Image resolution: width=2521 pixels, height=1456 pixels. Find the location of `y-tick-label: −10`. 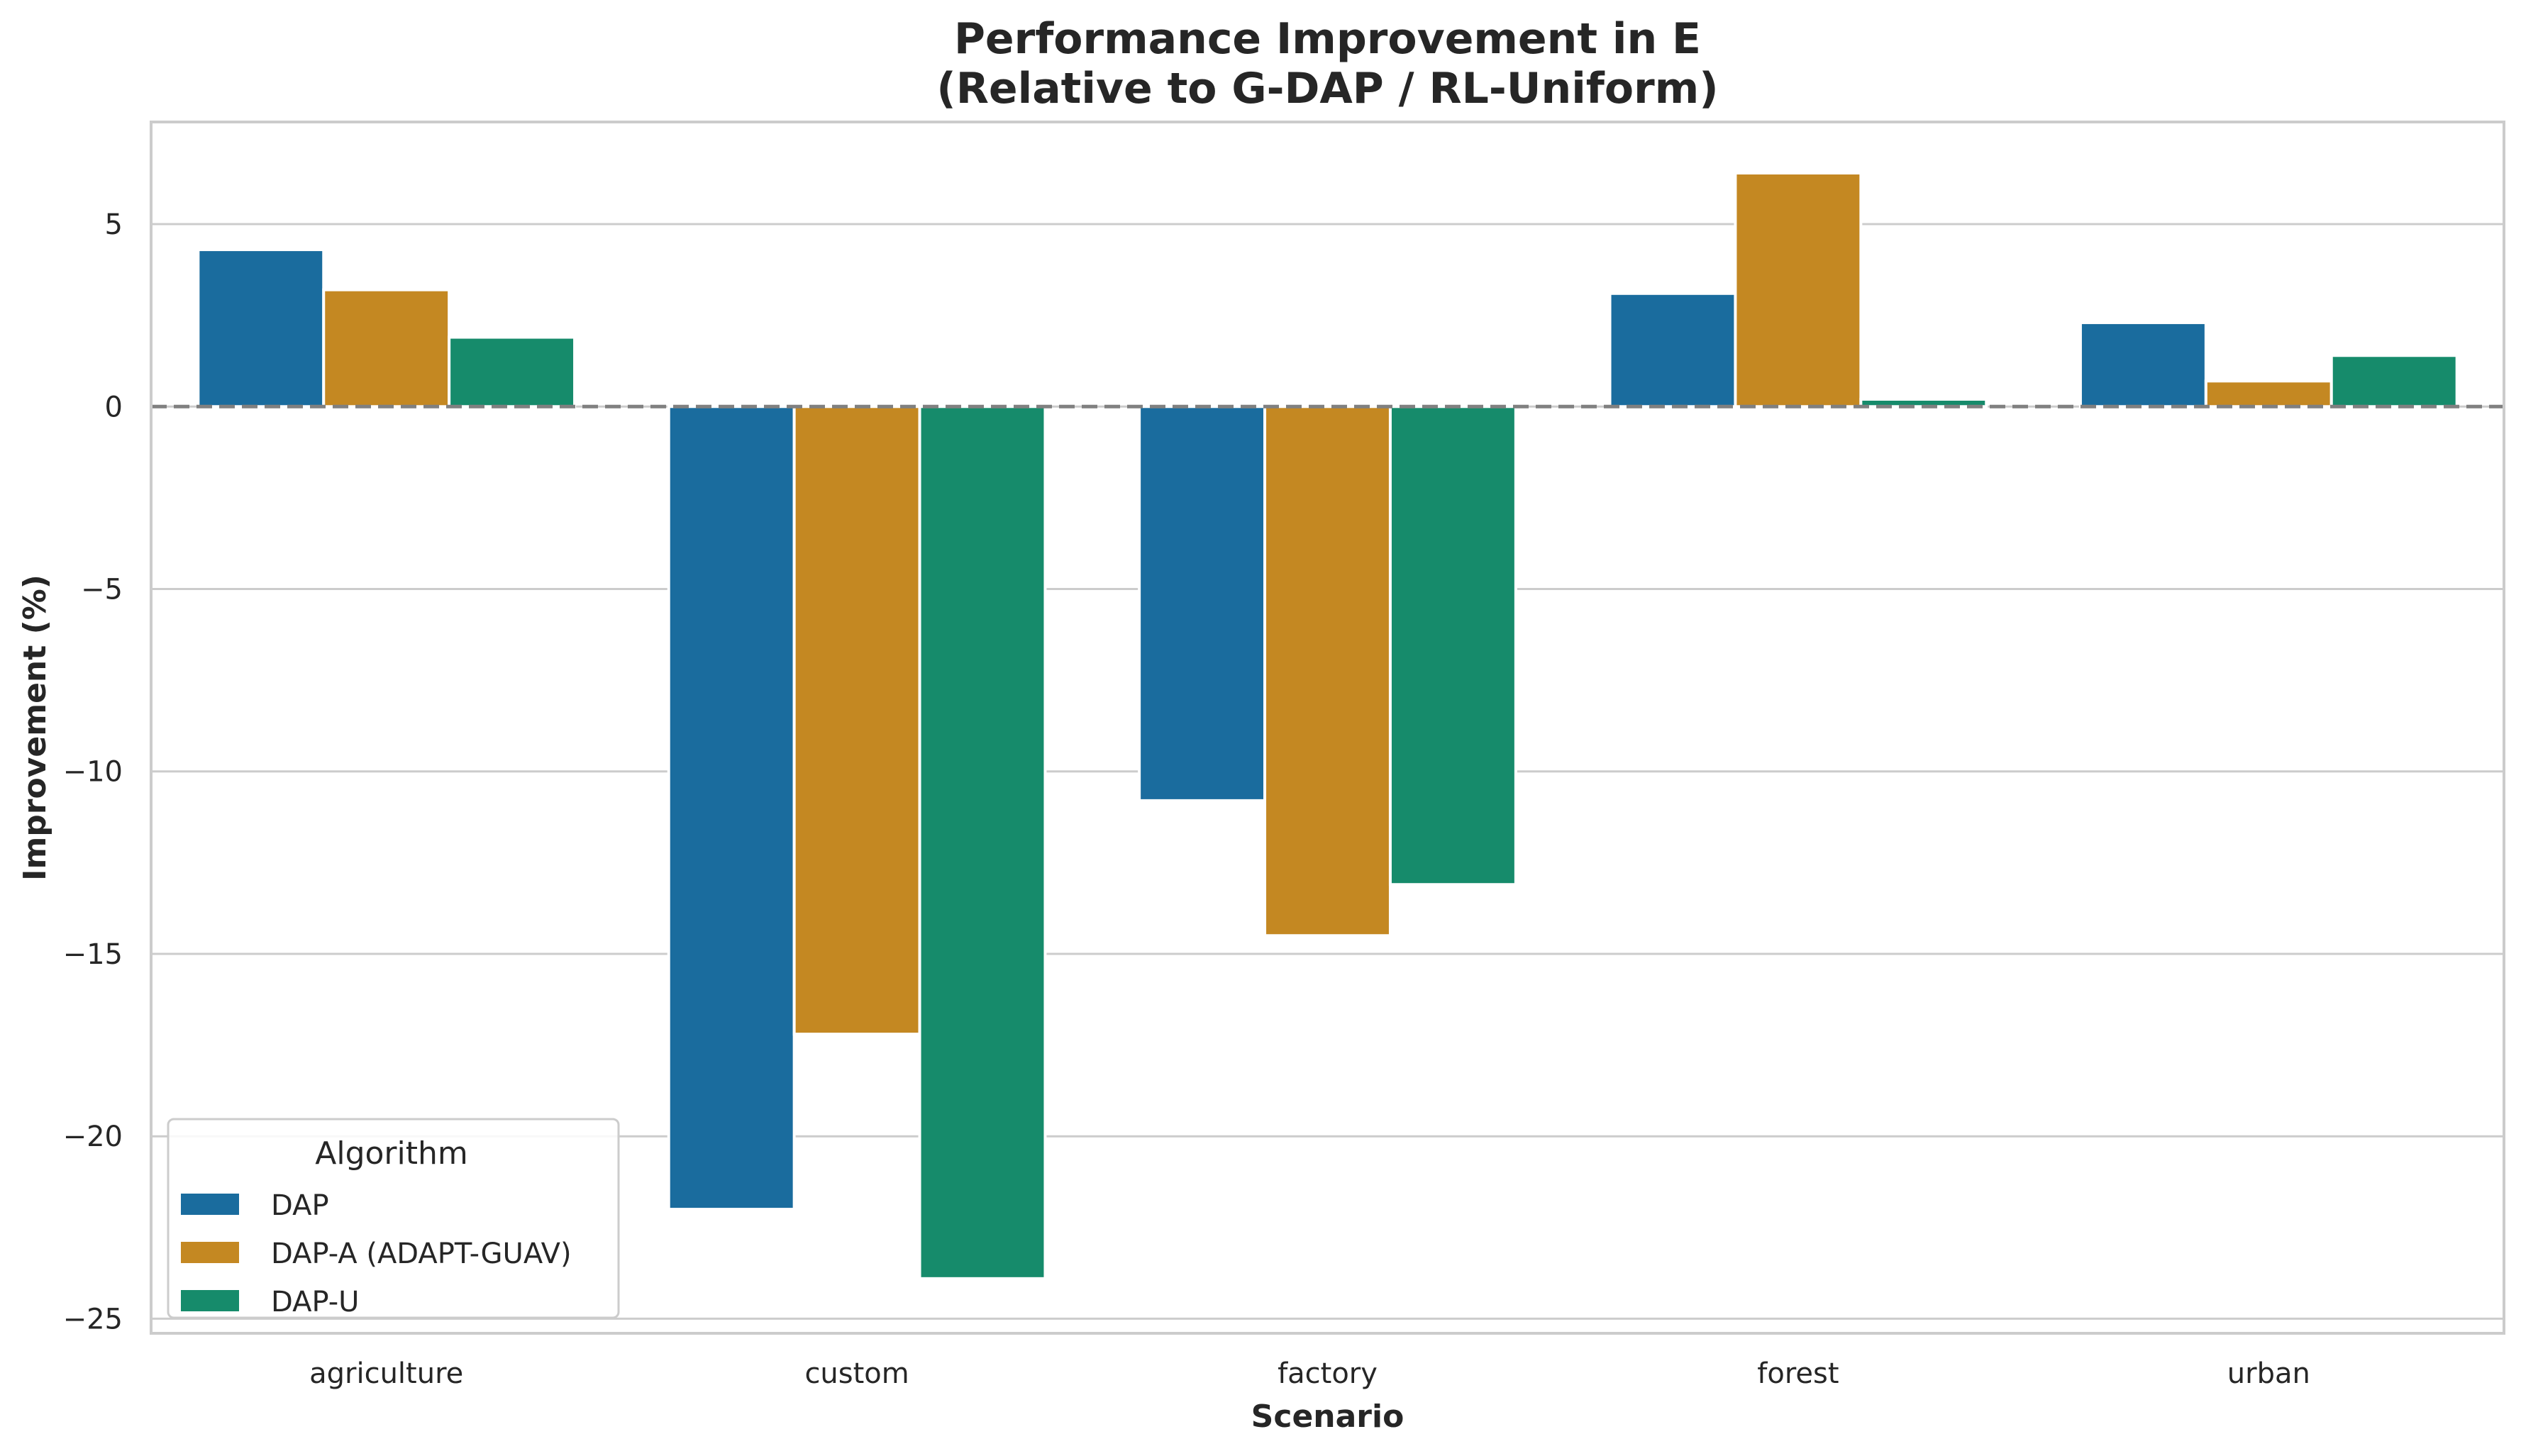

y-tick-label: −10 is located at coordinates (93, 772).